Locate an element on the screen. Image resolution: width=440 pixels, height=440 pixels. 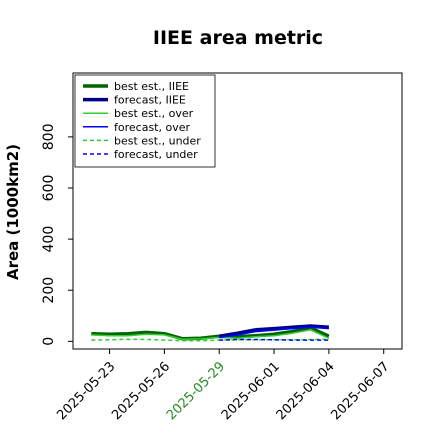
x-tick-label: 2025-06-04 is located at coordinates (306, 391).